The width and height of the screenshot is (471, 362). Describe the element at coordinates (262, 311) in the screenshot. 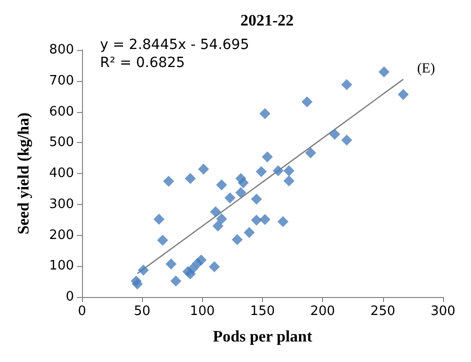

I see `x-tick-label: 150` at that location.